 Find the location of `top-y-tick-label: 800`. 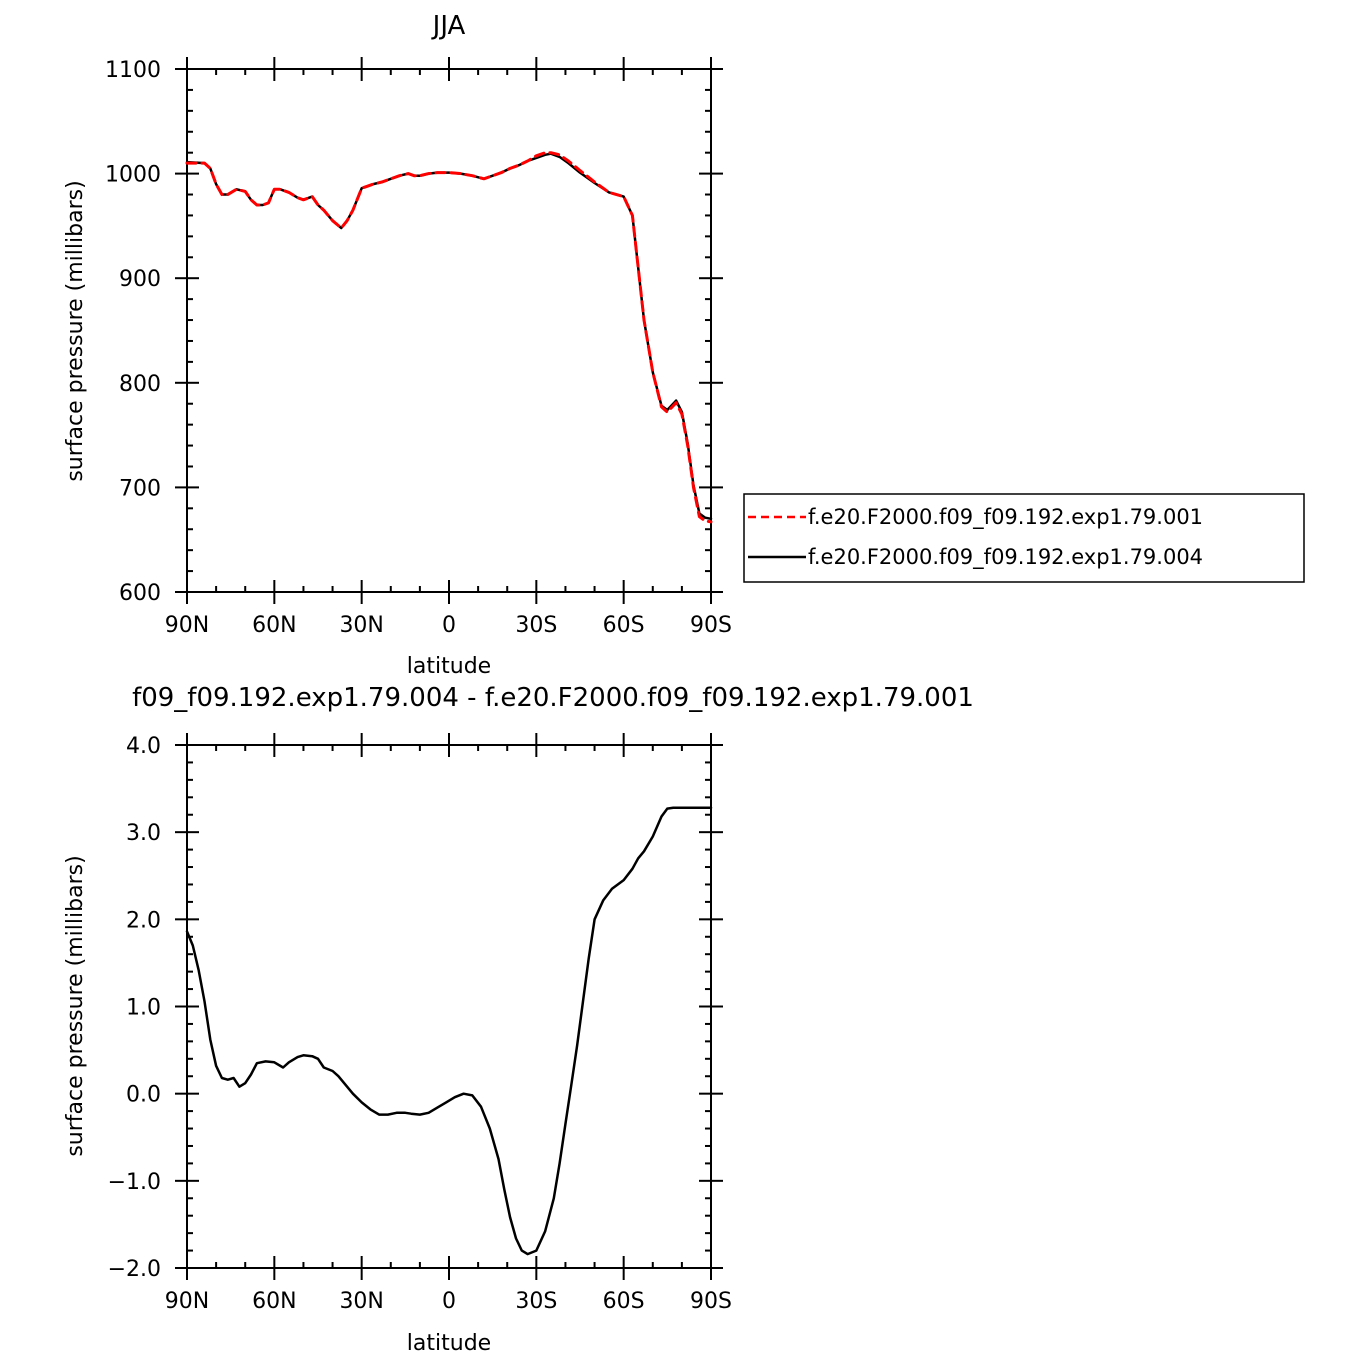

top-y-tick-label: 800 is located at coordinates (140, 384).